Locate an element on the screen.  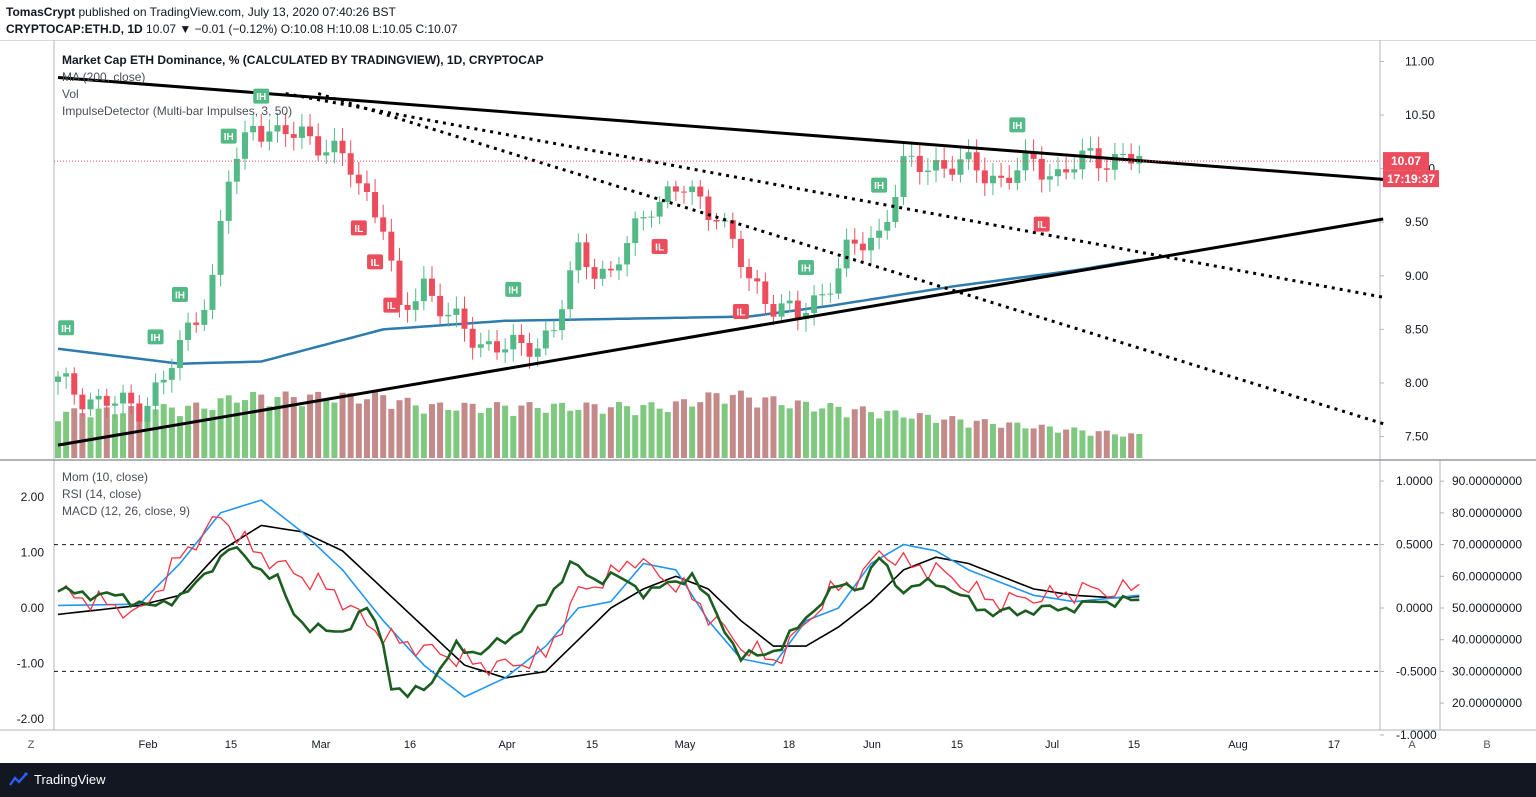
footer-bar: TradingView is located at coordinates (768, 780).